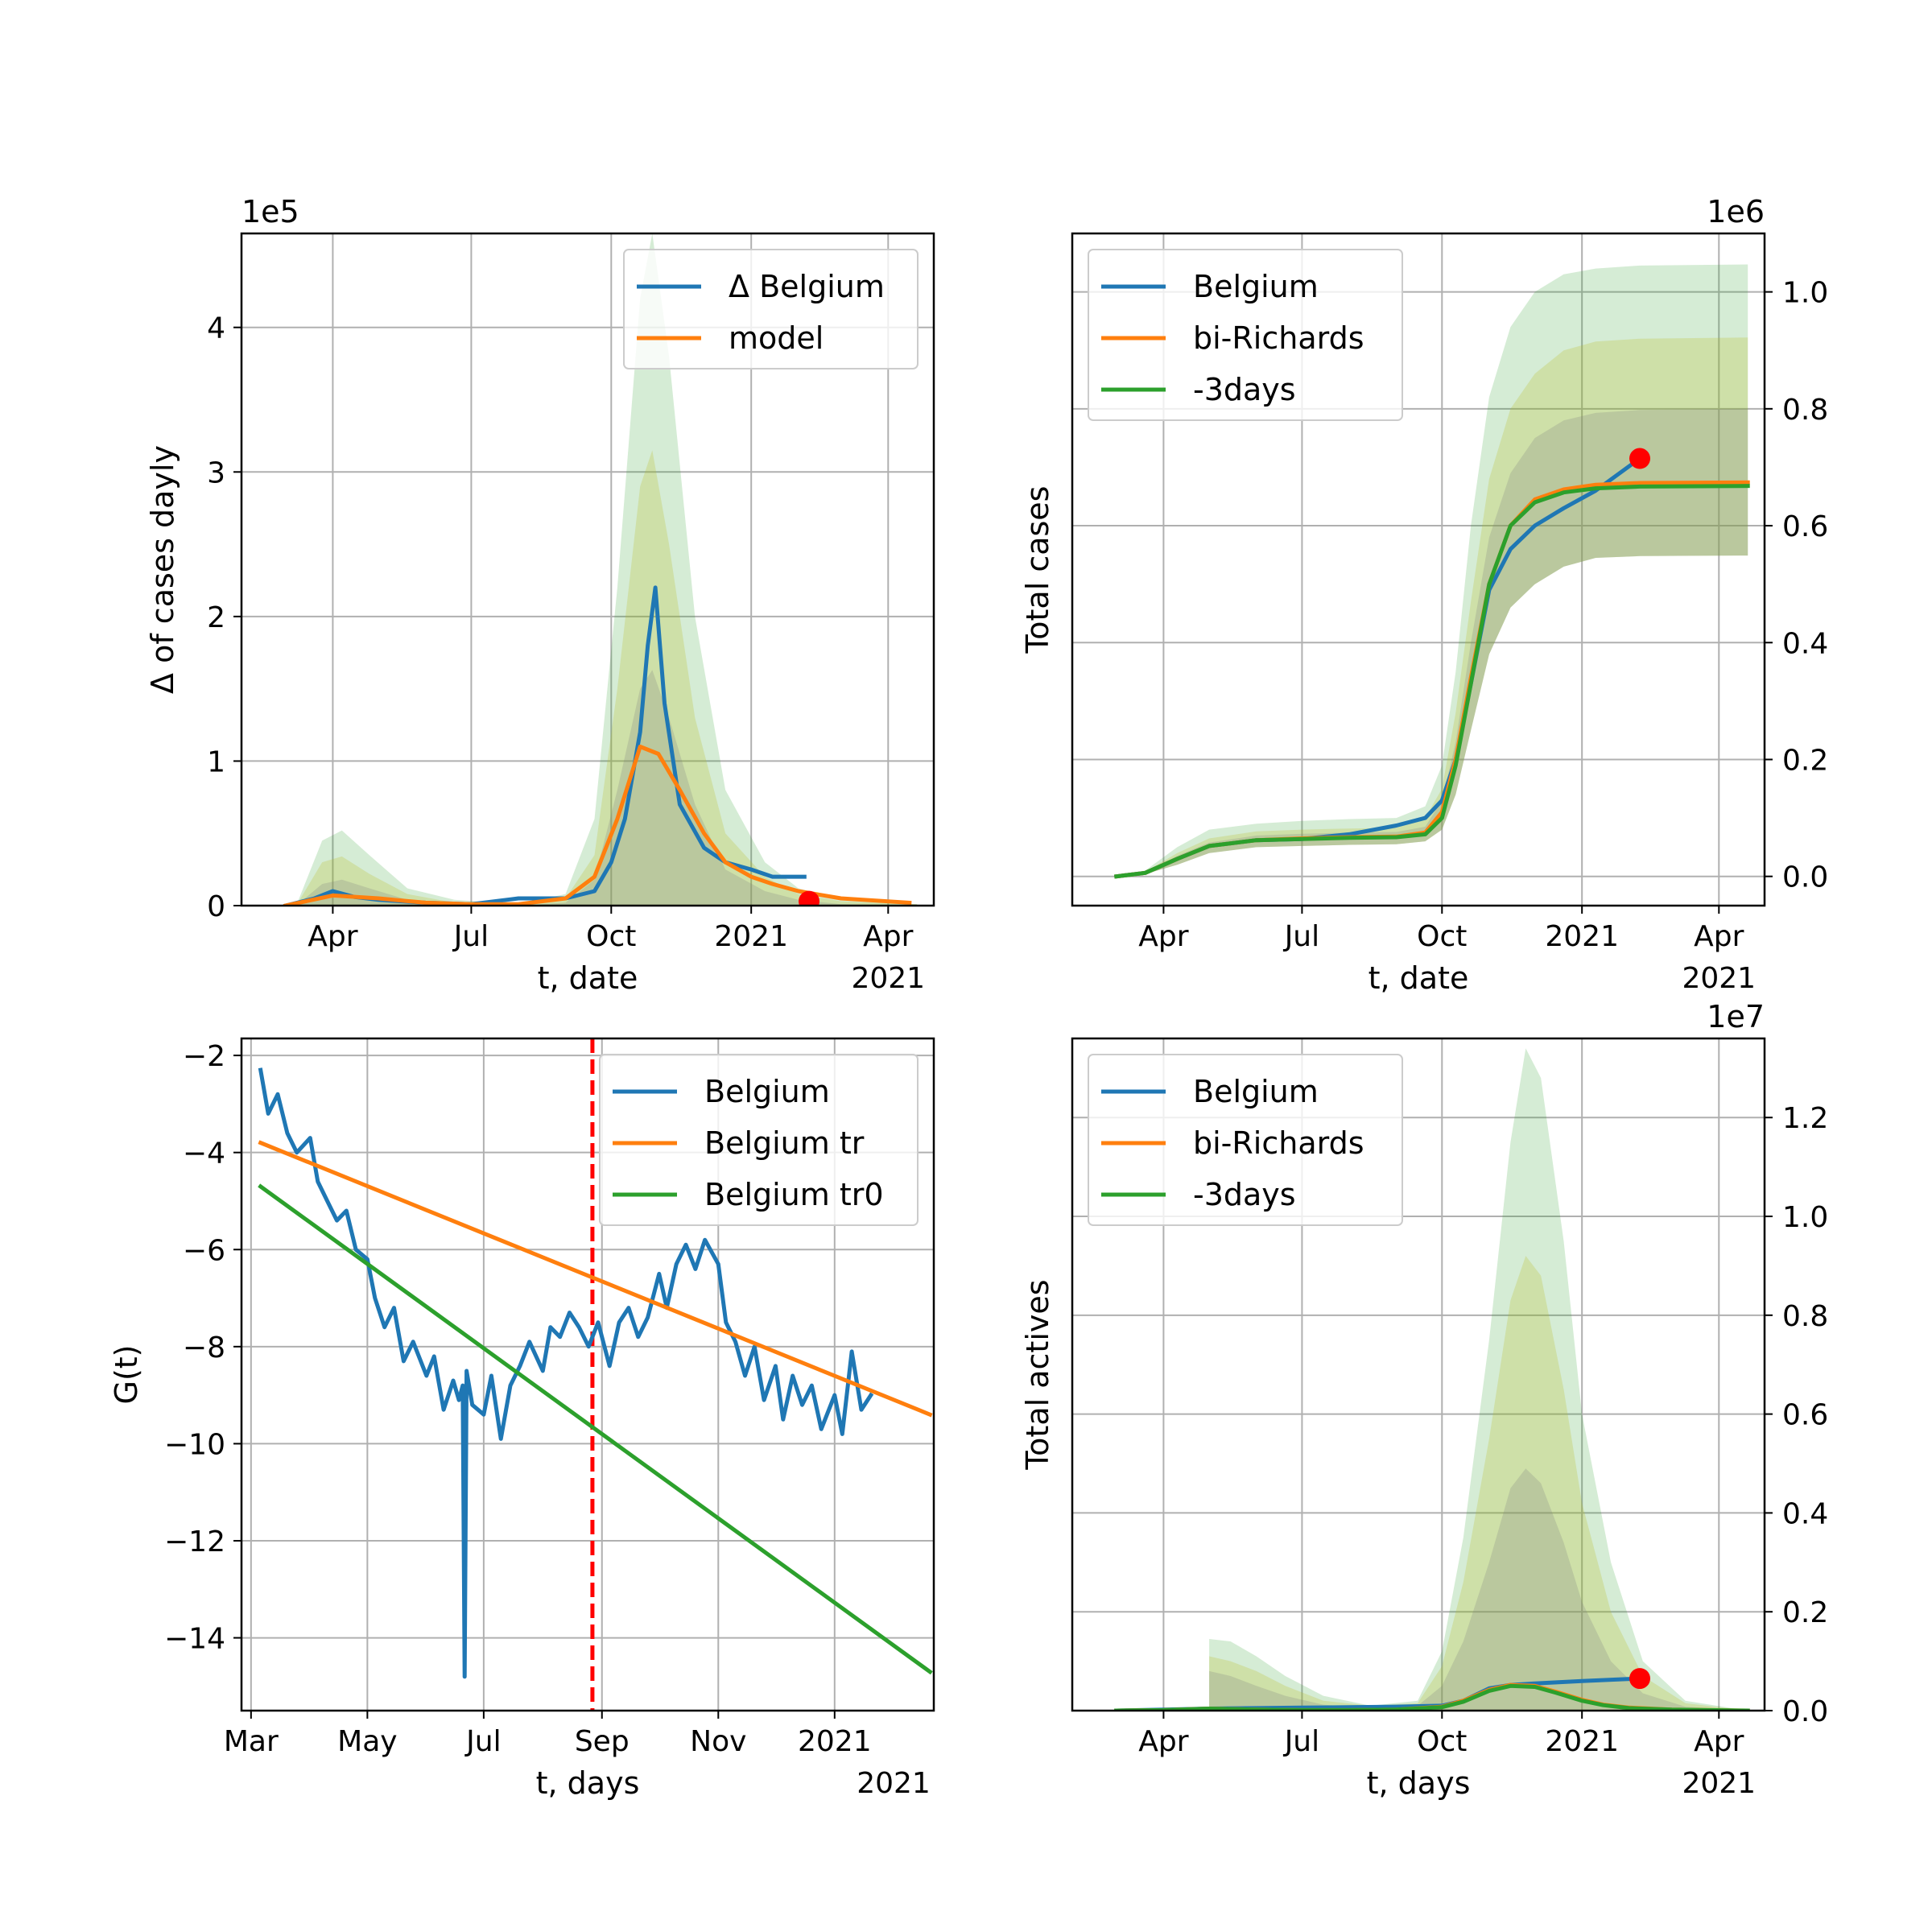  I want to click on confidence-band-outer, so click(1432, 570).